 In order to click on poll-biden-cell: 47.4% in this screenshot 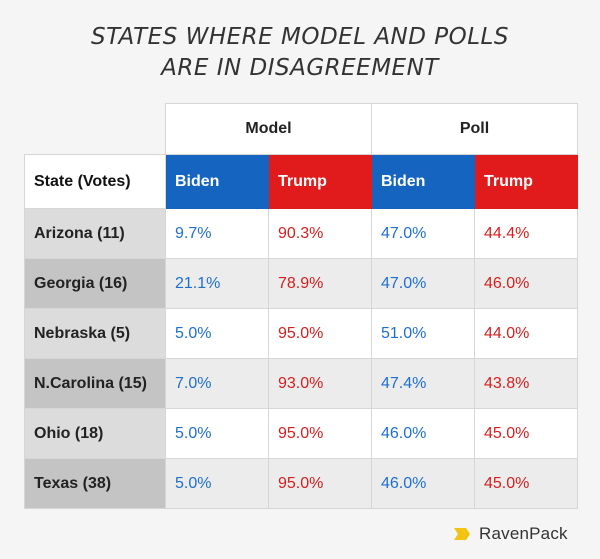, I will do `click(423, 383)`.